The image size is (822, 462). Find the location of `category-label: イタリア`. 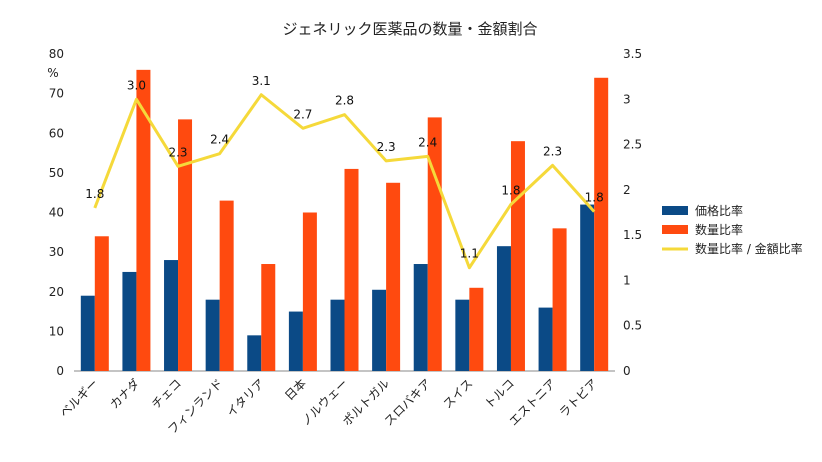

category-label: イタリア is located at coordinates (246, 398).